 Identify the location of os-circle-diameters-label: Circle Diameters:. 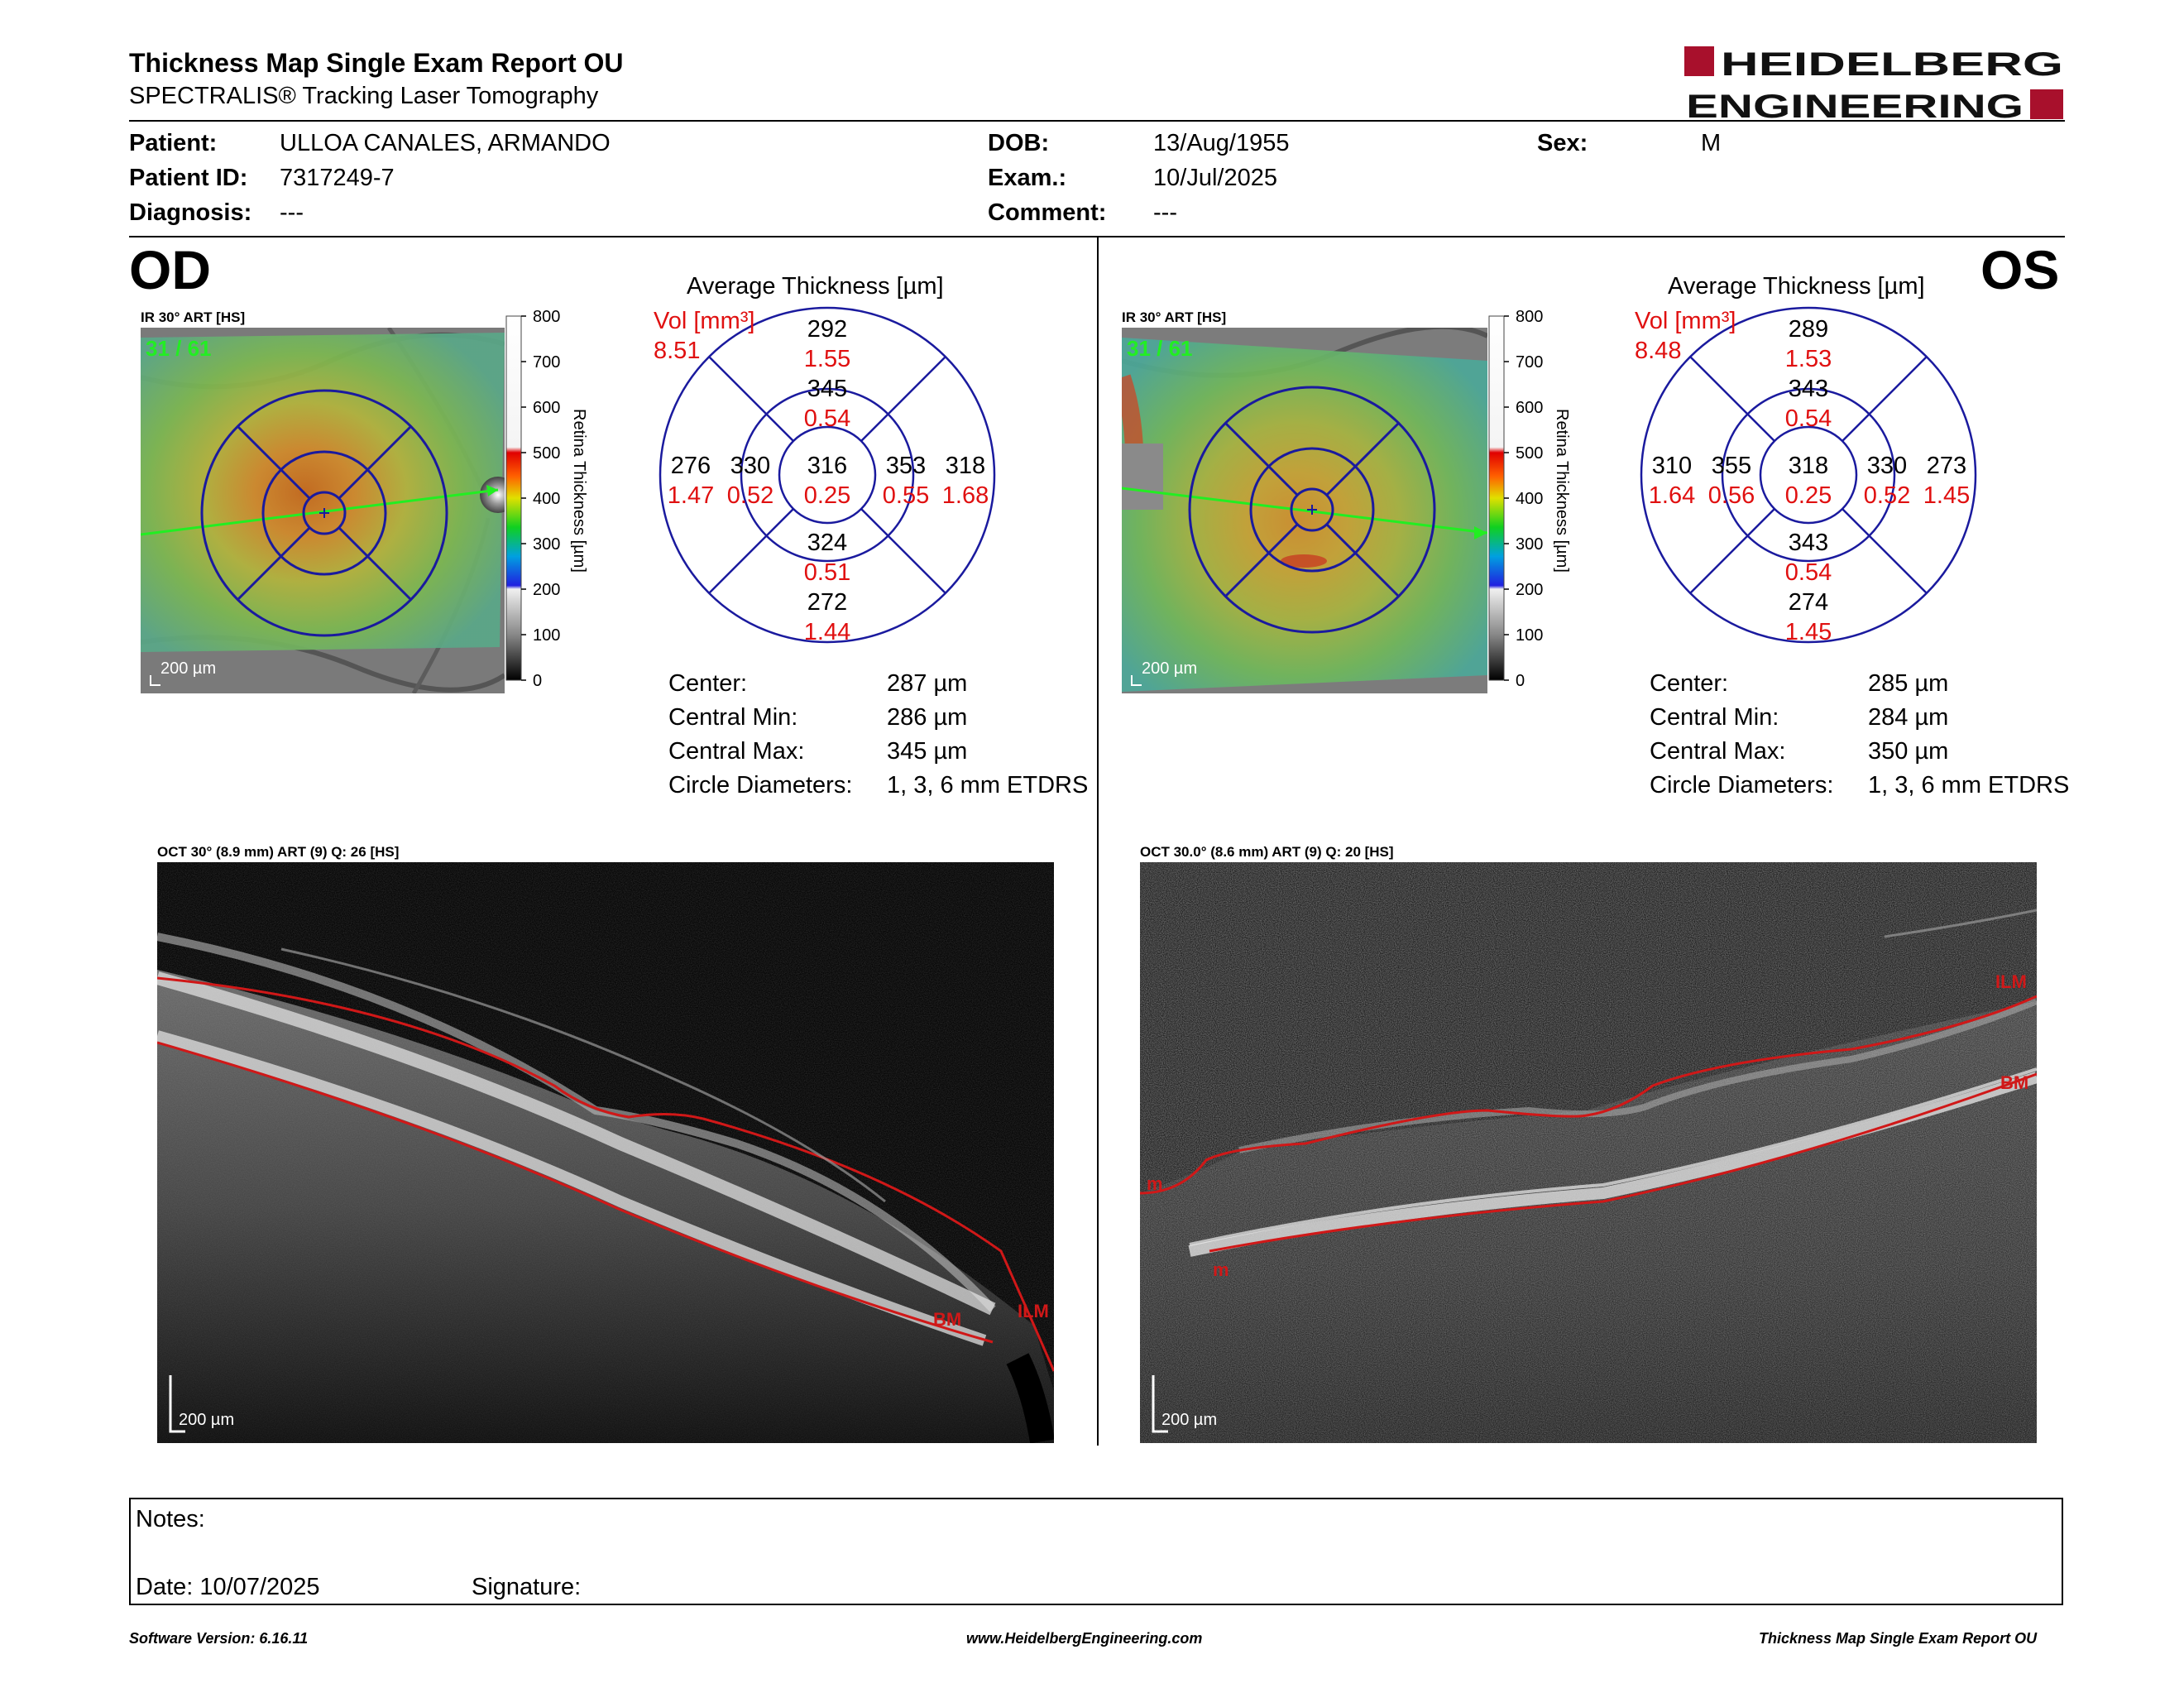
(1742, 785).